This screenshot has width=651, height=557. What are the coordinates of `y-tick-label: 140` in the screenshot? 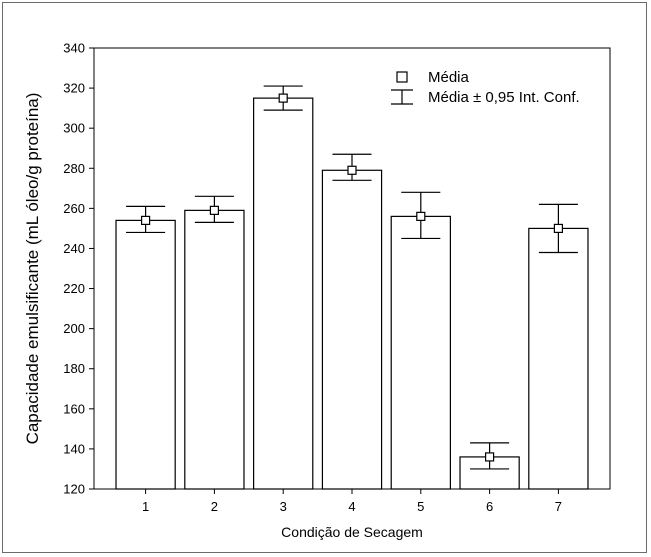 It's located at (74, 448).